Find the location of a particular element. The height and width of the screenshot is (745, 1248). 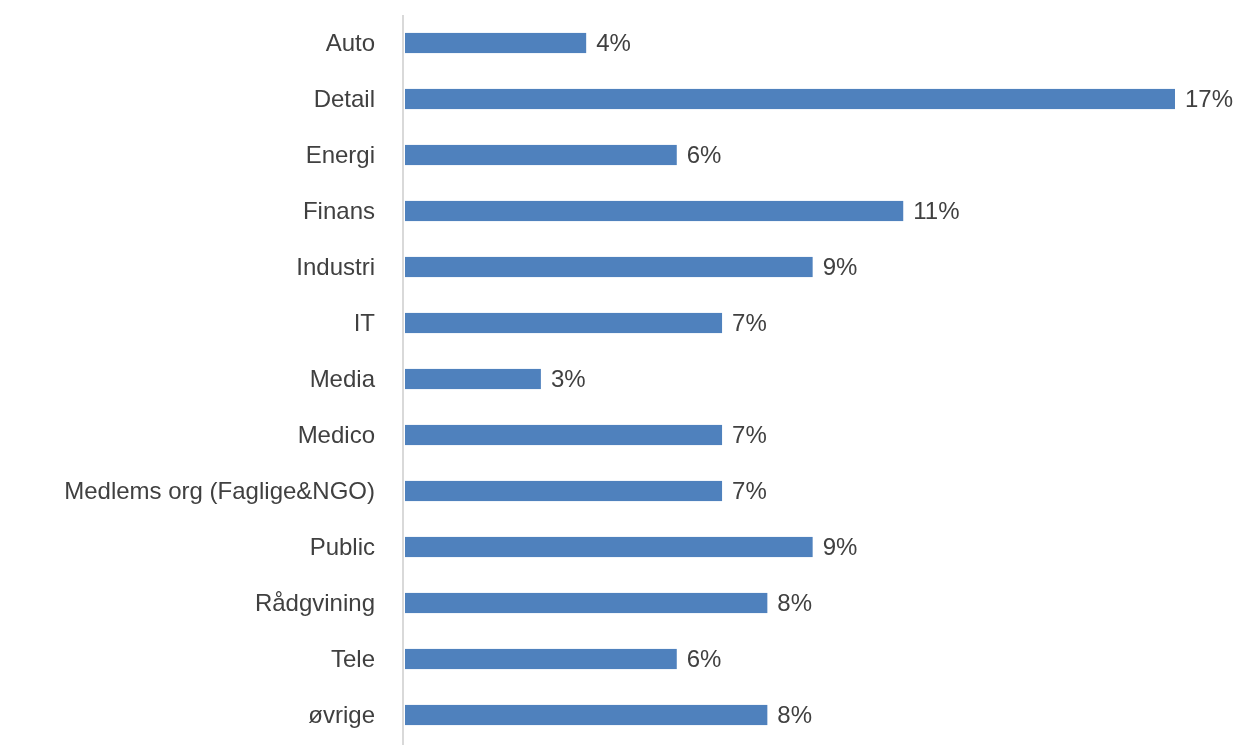

y-tick-label: Medico is located at coordinates (336, 435).